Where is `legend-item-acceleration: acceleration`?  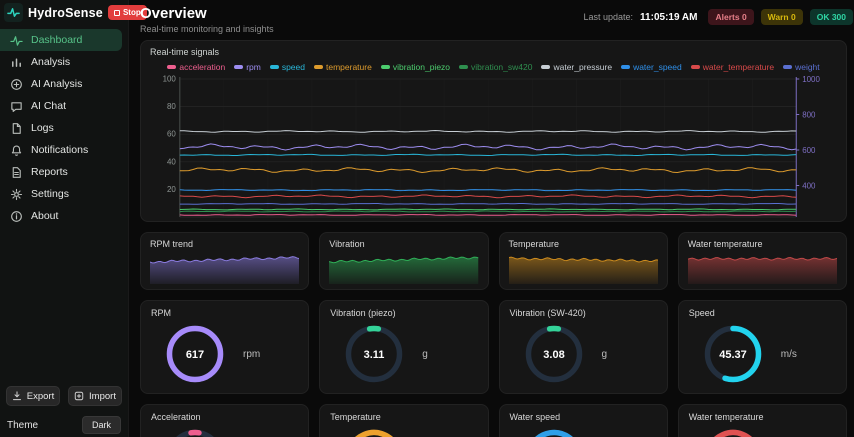
legend-item-acceleration: acceleration is located at coordinates (196, 67).